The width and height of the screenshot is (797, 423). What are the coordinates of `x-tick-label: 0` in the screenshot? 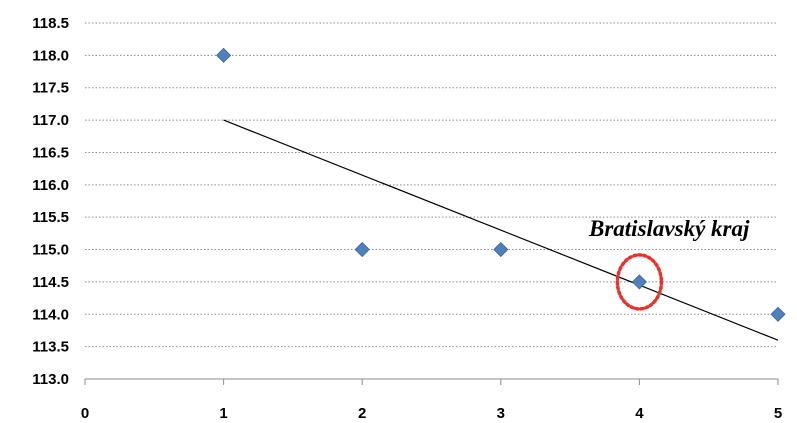 It's located at (85, 413).